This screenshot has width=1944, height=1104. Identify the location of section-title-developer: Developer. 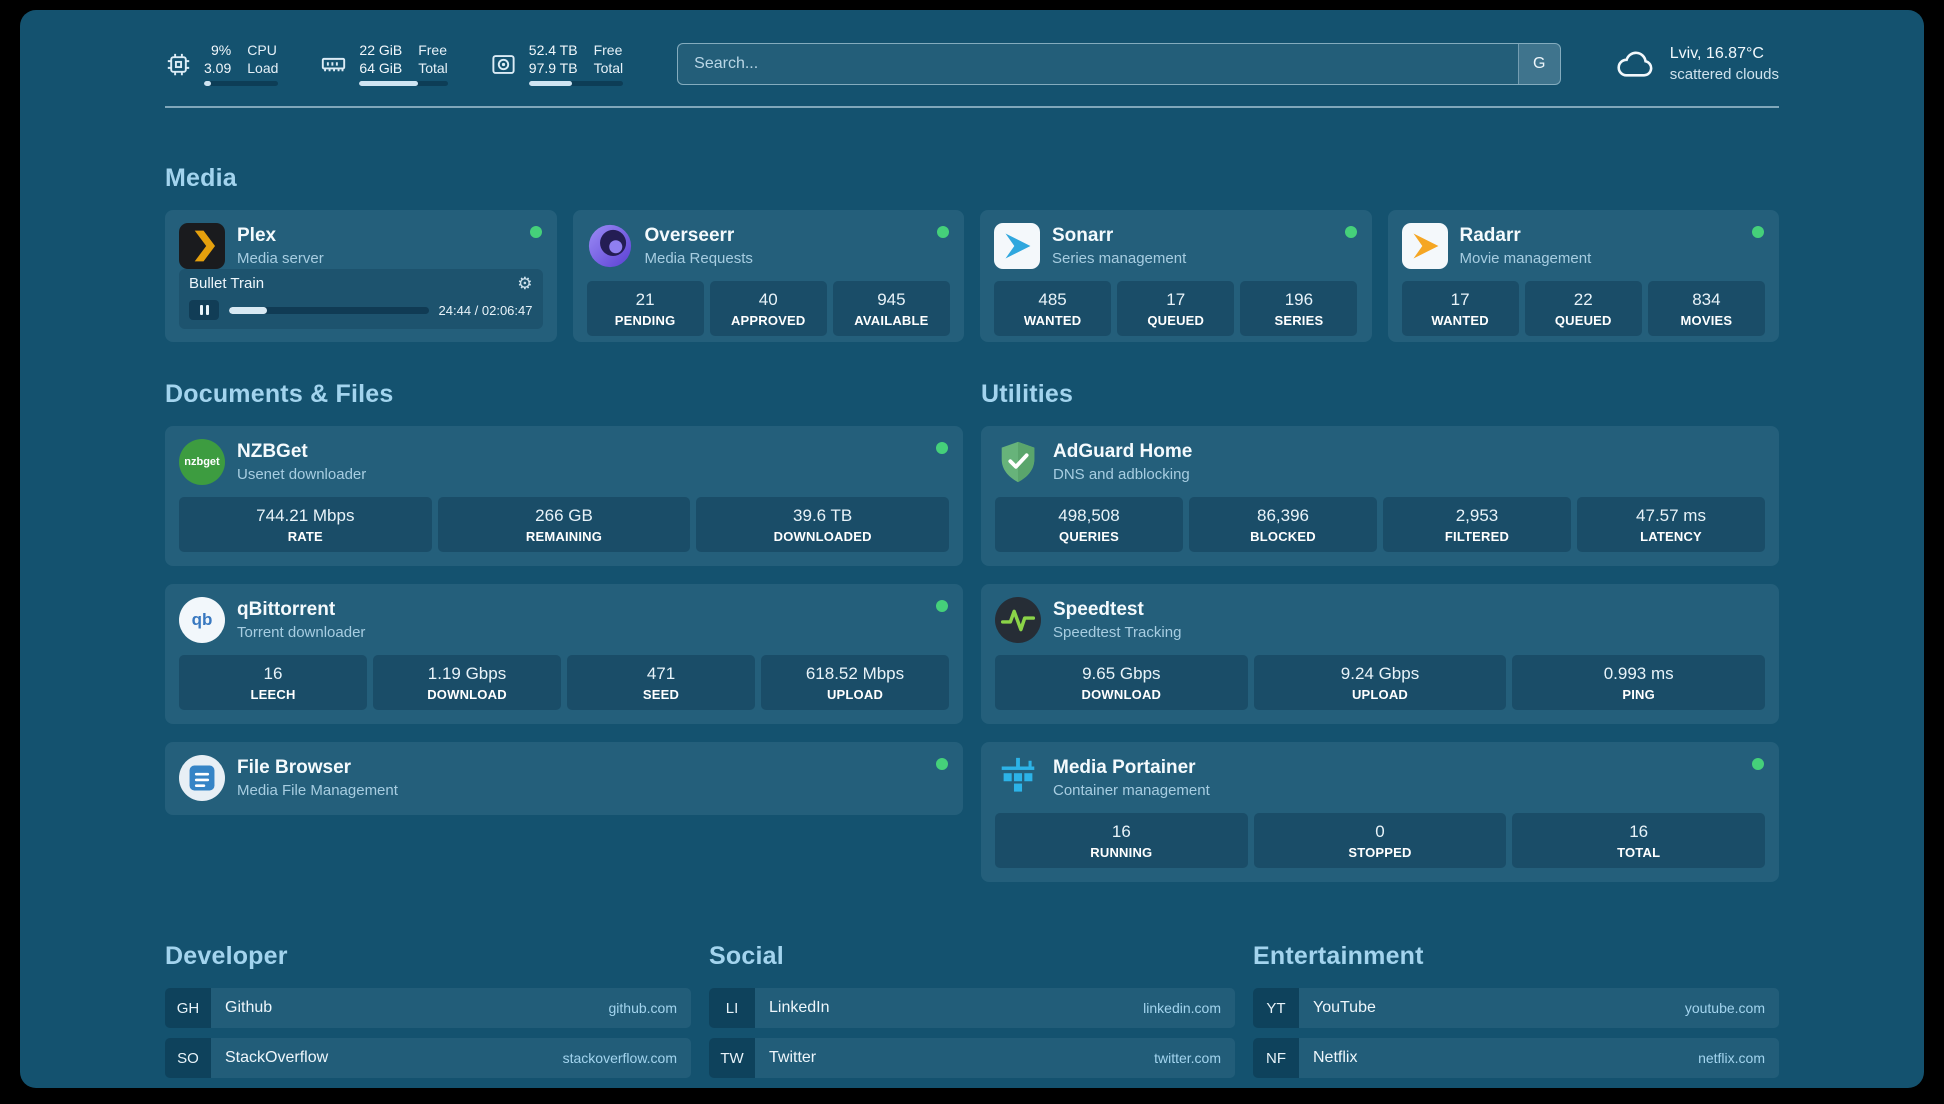
(226, 956).